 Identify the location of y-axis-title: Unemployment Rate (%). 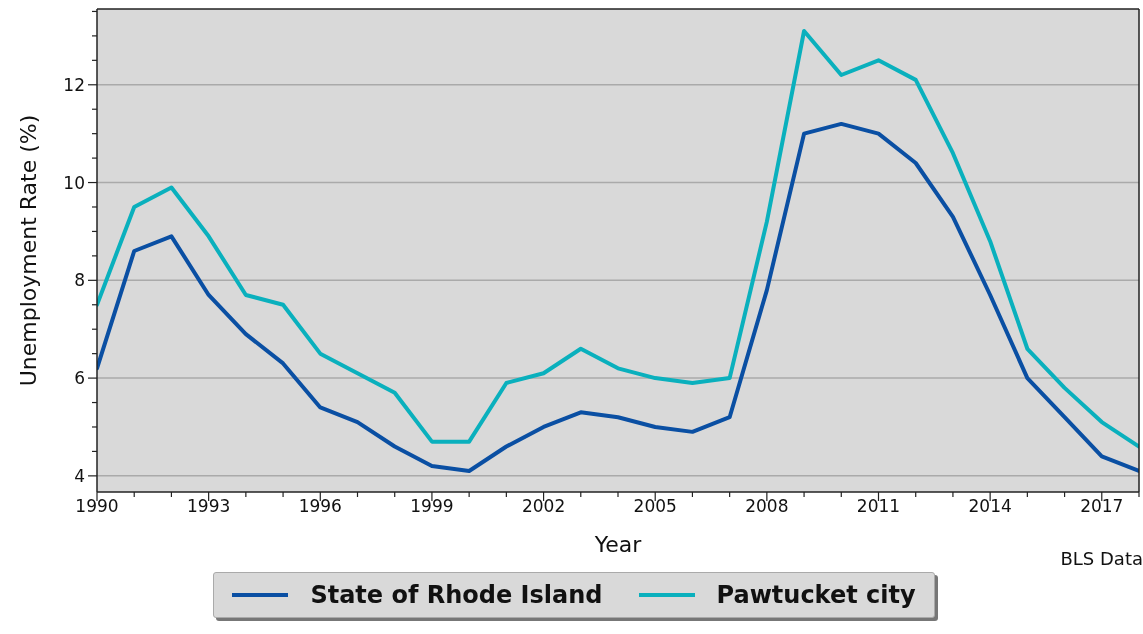
(28, 250).